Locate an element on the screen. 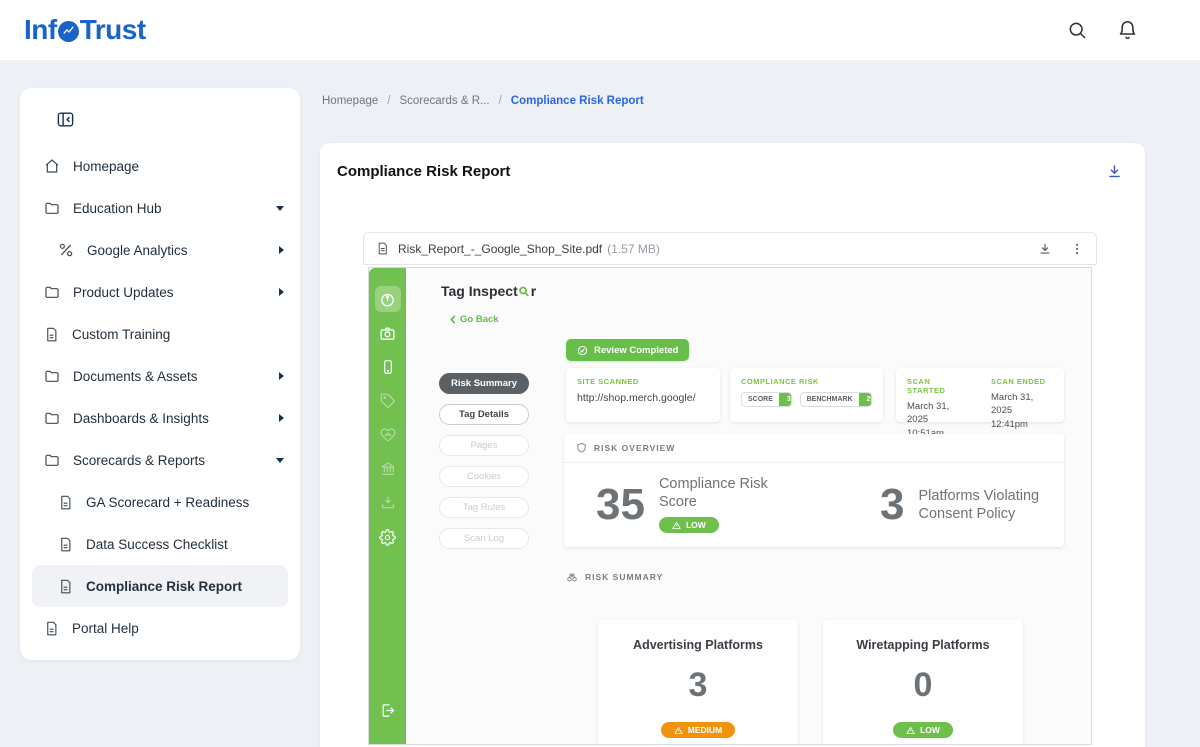  sidebar-item-label: Data Success Checklist is located at coordinates (157, 544).